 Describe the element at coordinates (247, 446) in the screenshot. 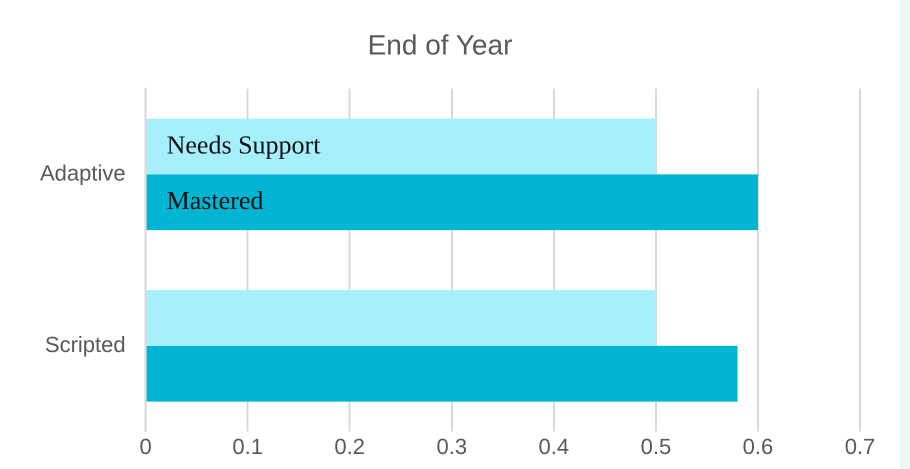

I see `x-tick-label: 0.1` at that location.